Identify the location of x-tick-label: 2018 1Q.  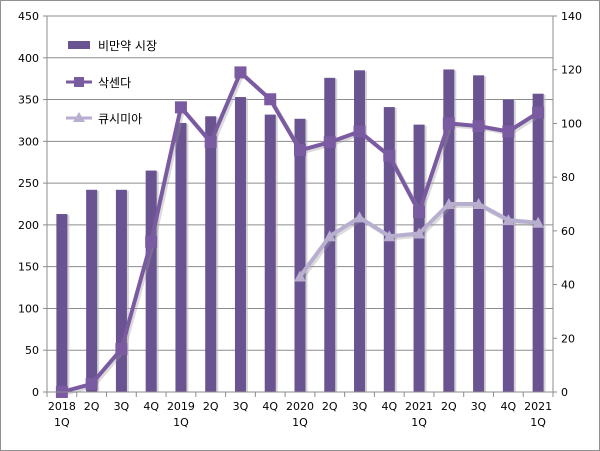
(62, 414).